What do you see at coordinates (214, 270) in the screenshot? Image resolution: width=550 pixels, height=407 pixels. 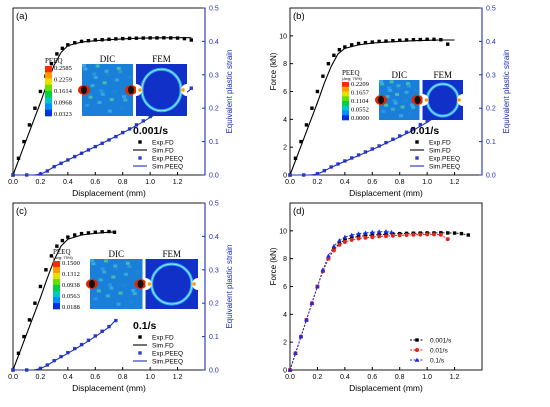 I see `y2-tick-label: 0.3` at bounding box center [214, 270].